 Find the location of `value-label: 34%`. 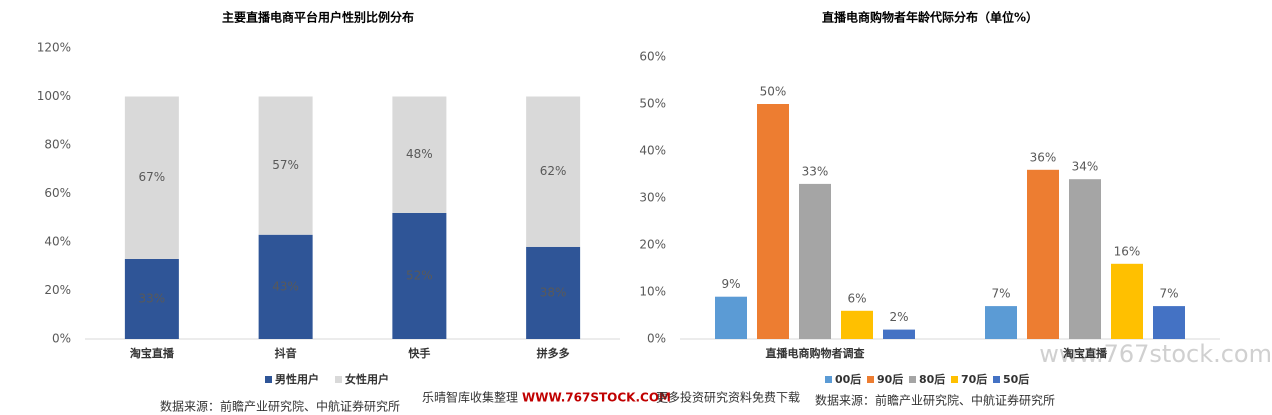

value-label: 34% is located at coordinates (1085, 167).